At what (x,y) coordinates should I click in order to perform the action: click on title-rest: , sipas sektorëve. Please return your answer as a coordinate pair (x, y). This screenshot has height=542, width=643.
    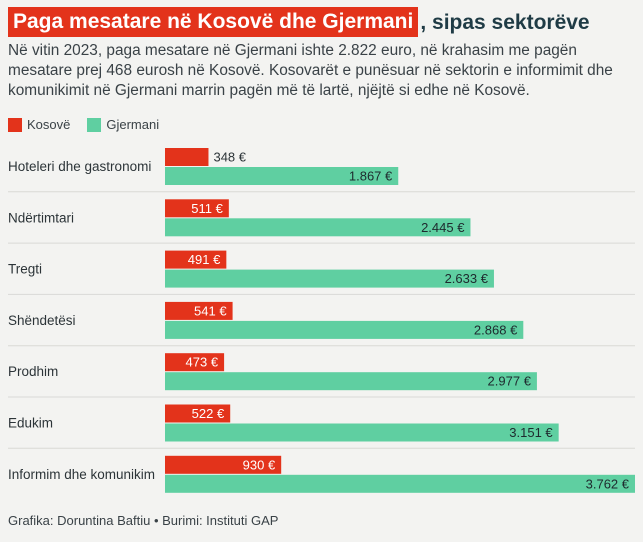
    Looking at the image, I should click on (505, 22).